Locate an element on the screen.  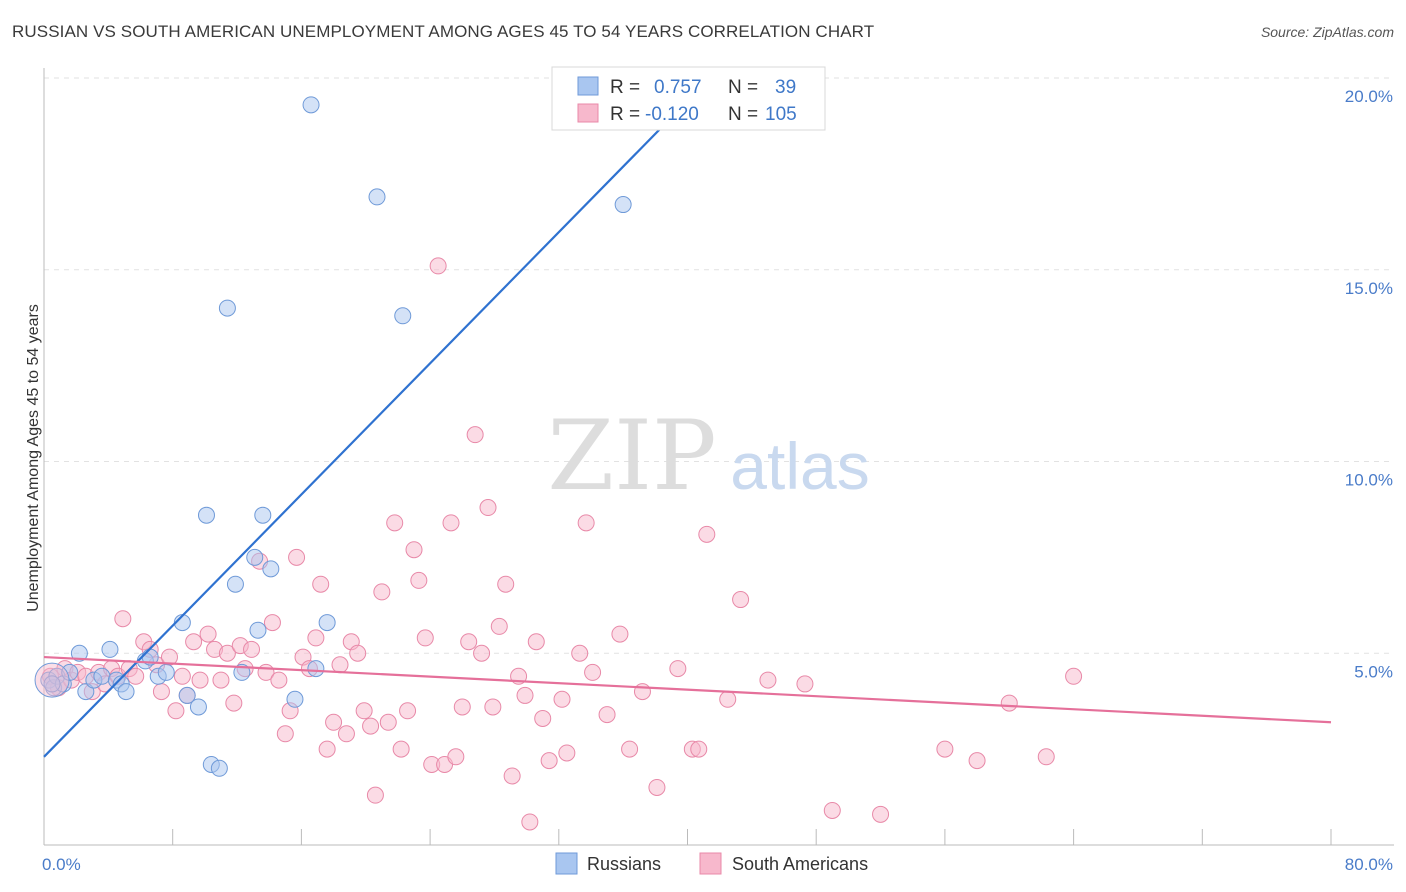
y-axis-label: Unemployment Among Ages 45 to 54 years is located at coordinates (33, 458).